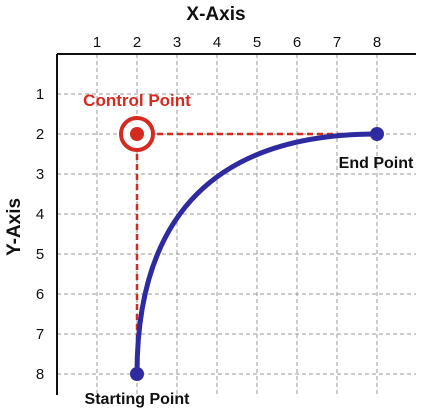 The image size is (429, 412). What do you see at coordinates (377, 134) in the screenshot?
I see `end-point-marker` at bounding box center [377, 134].